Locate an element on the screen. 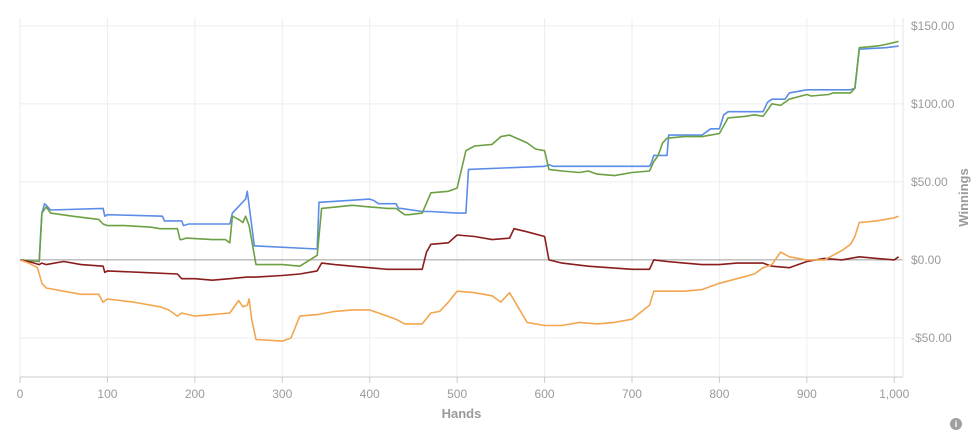 The image size is (980, 434). x-tick-label: 600 is located at coordinates (545, 394).